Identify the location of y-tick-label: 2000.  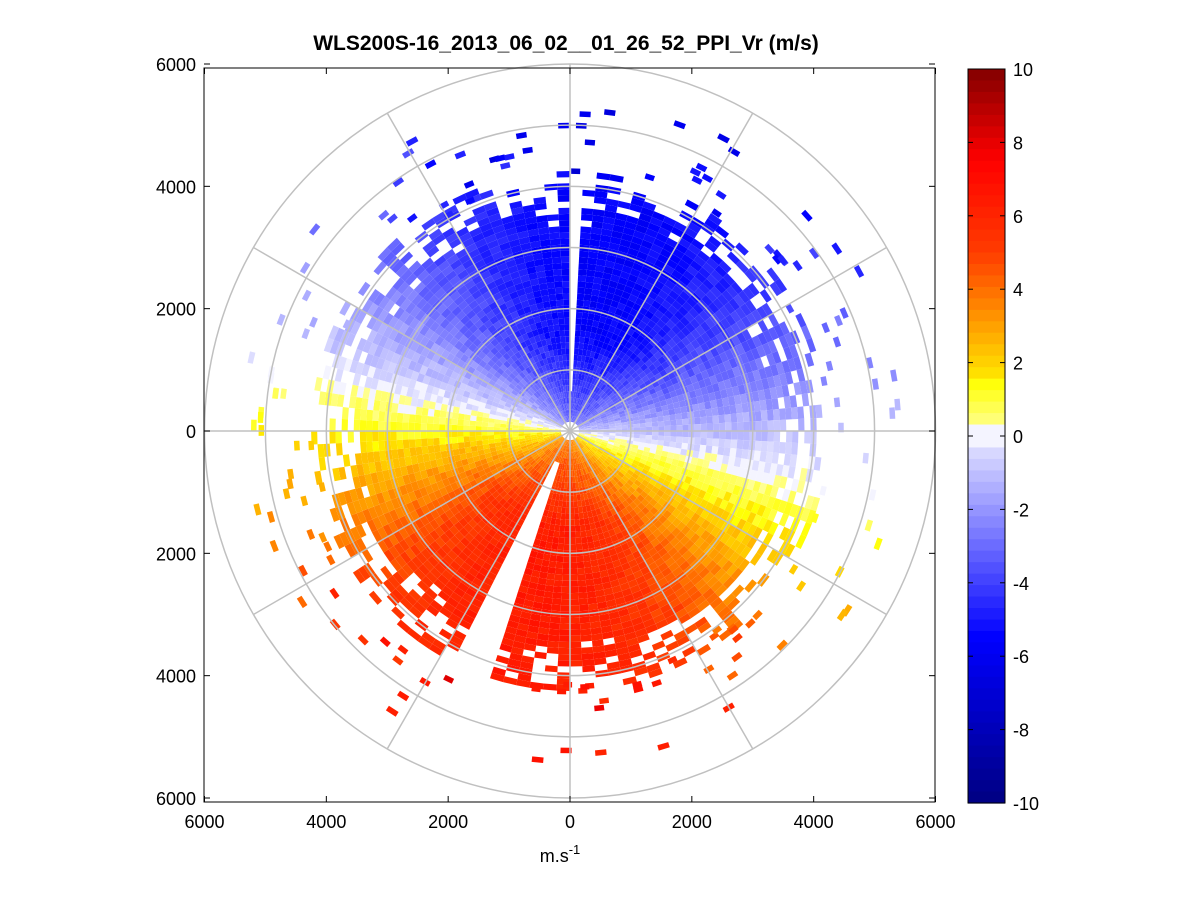
(176, 310).